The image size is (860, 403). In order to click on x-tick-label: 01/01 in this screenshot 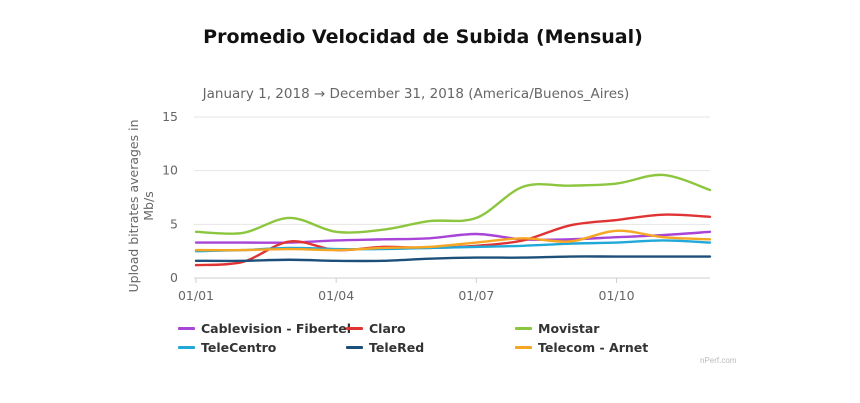, I will do `click(196, 295)`.